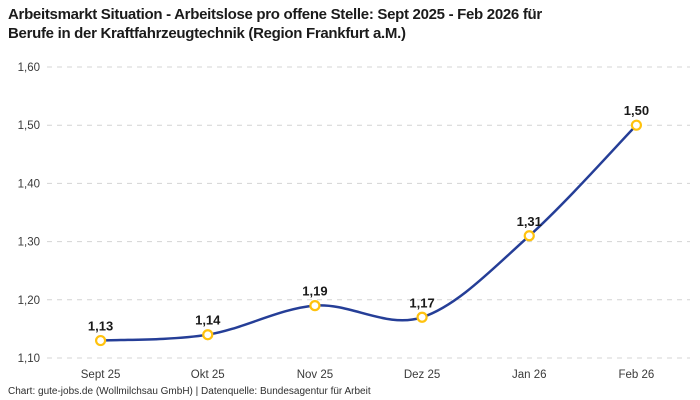  I want to click on x-axis-tick-label: Feb 26, so click(637, 375).